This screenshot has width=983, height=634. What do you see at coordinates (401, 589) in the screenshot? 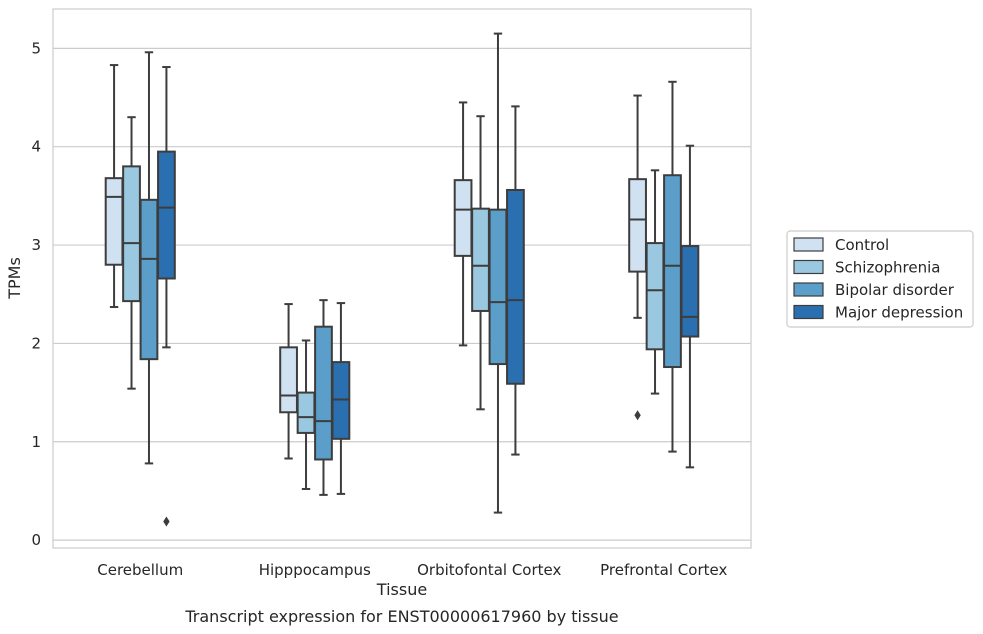
I see `x-axis-label: Tissue` at bounding box center [401, 589].